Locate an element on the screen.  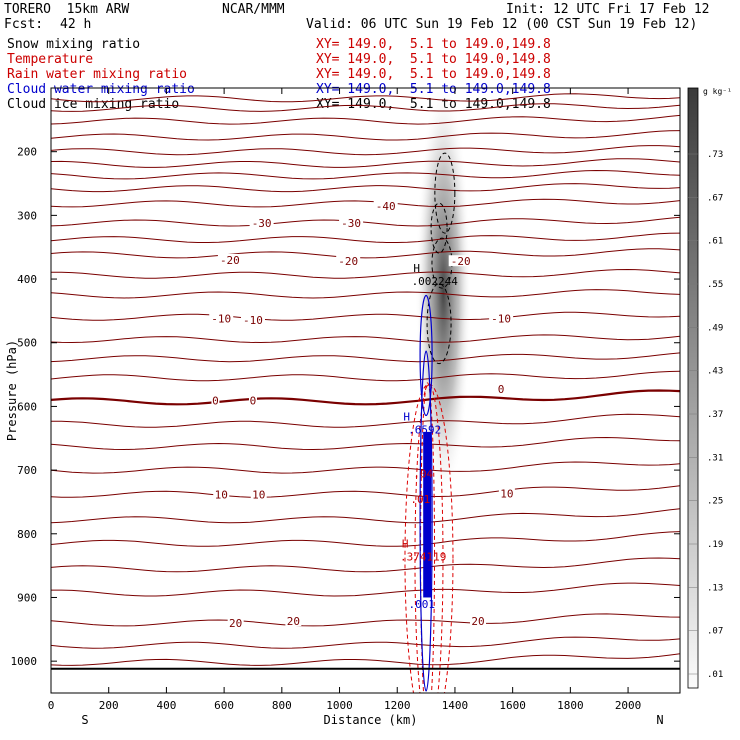
y-tick-label: 400 is located at coordinates (27, 279).